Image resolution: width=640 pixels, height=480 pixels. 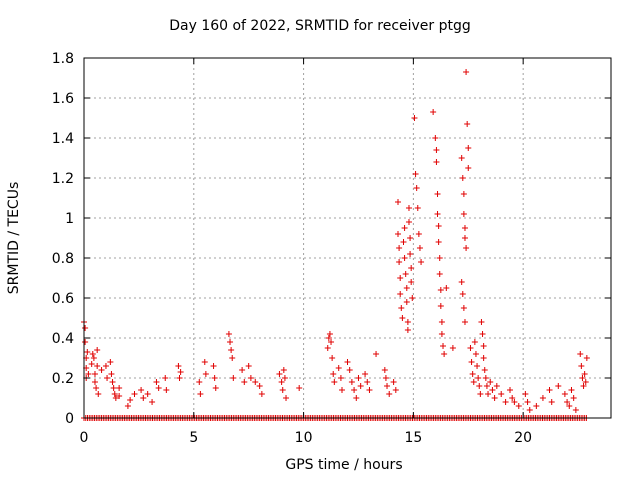 What do you see at coordinates (69, 219) in the screenshot?
I see `y-tick-label: 1` at bounding box center [69, 219].